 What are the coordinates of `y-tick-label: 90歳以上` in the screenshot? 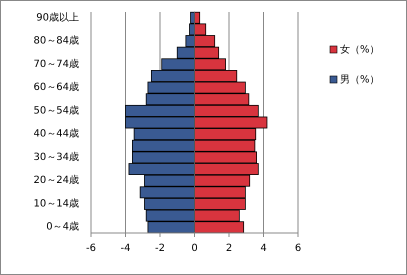 It's located at (57, 17).